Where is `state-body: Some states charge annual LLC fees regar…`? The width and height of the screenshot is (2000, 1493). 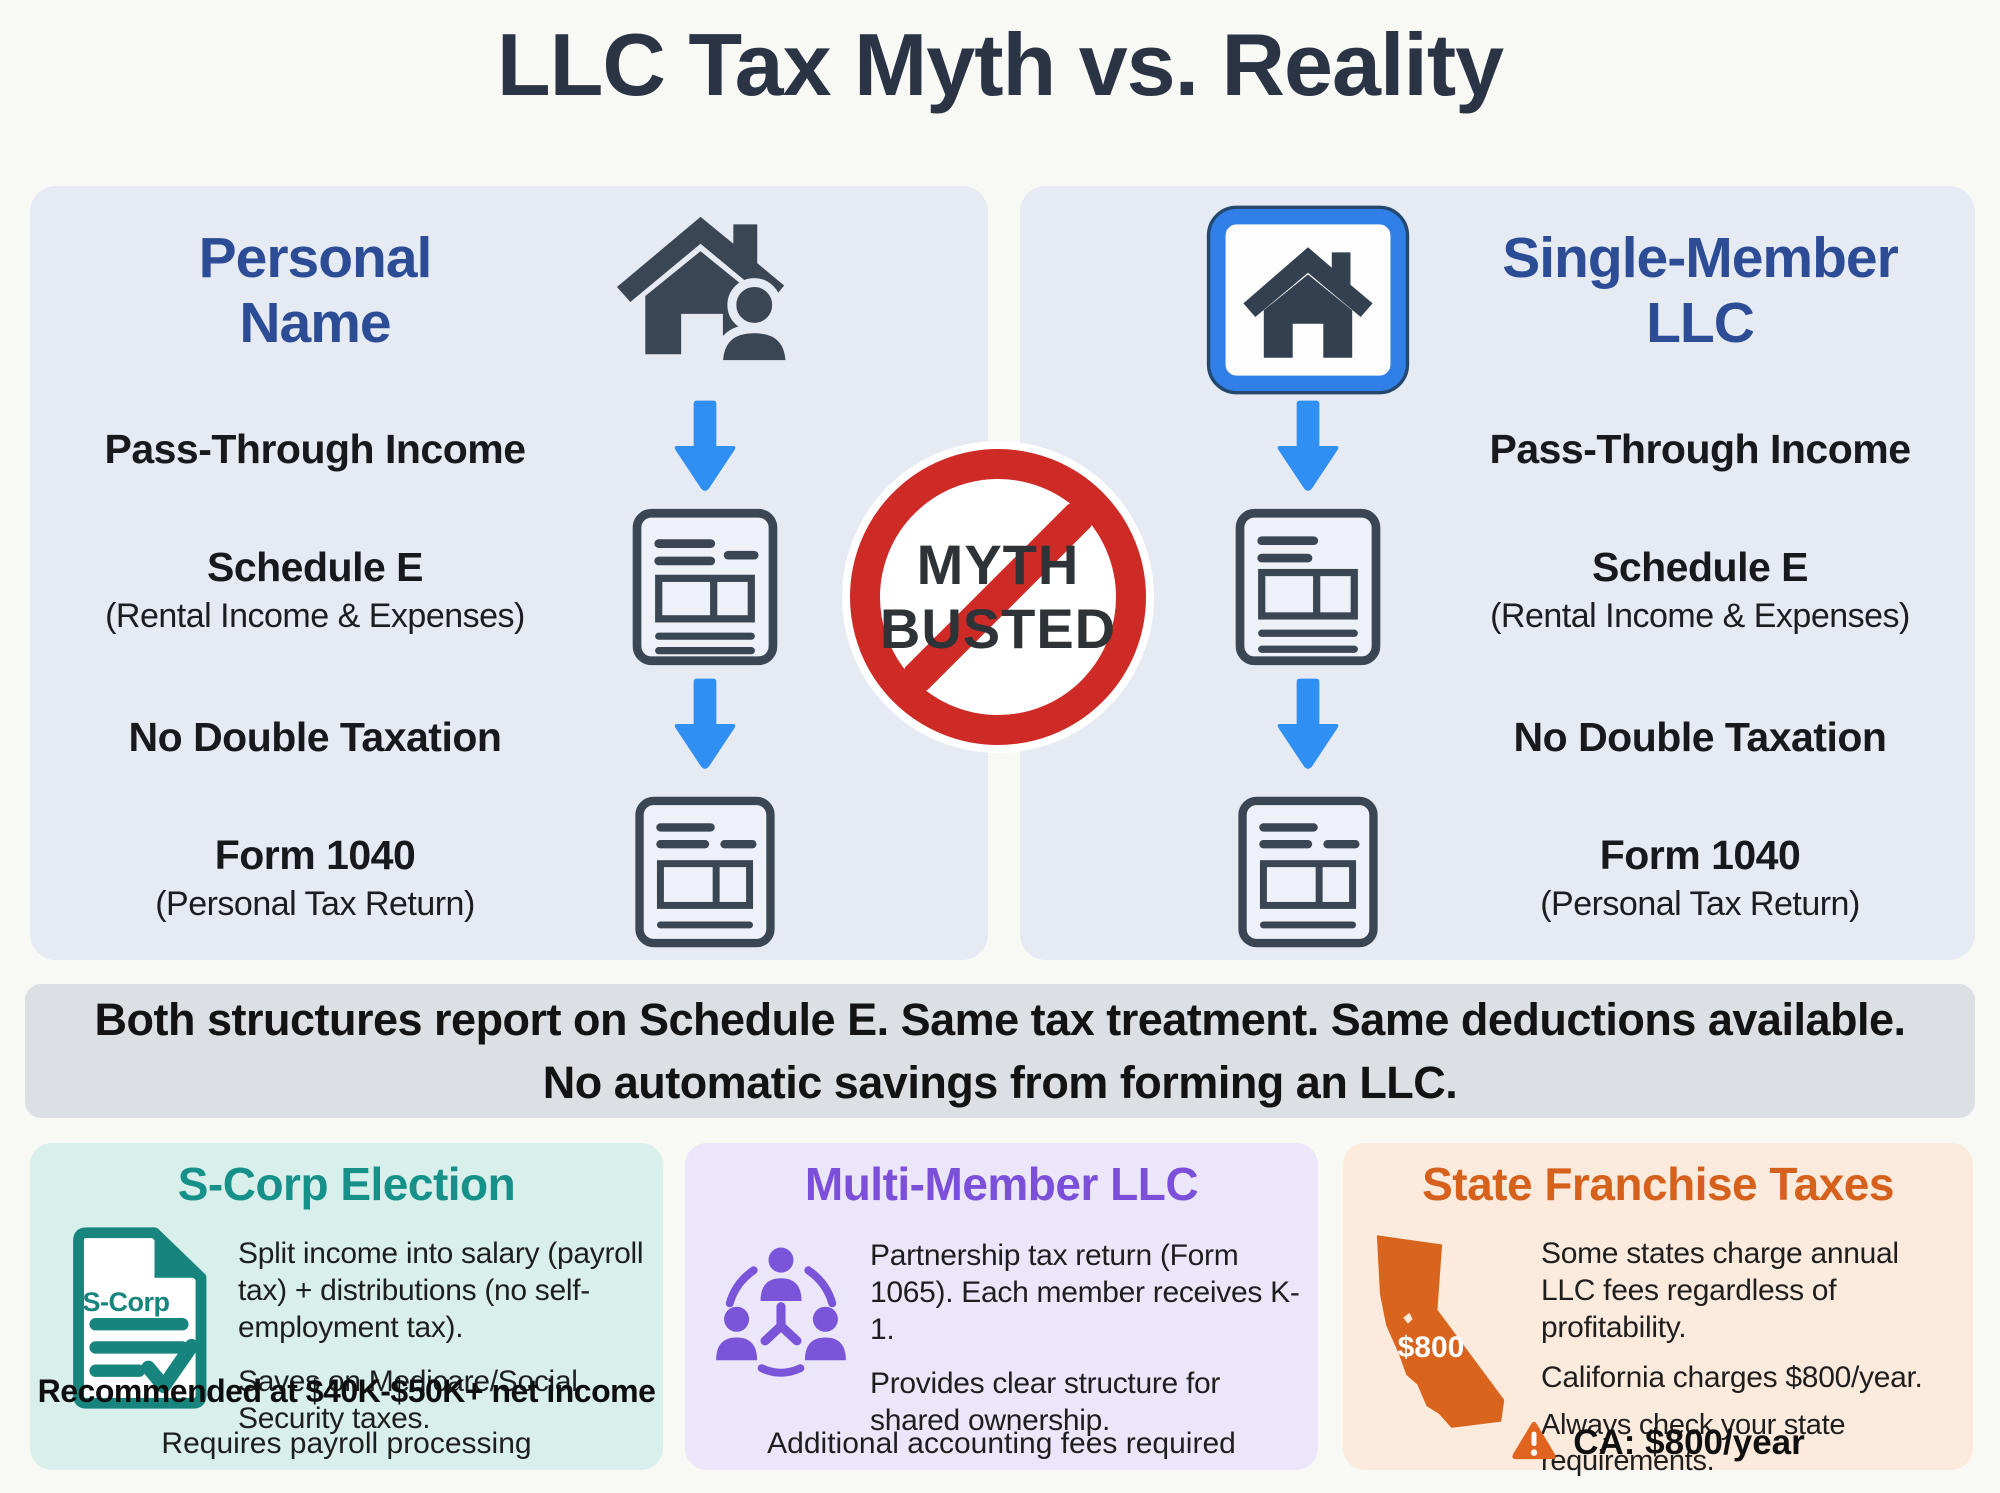 state-body: Some states charge annual LLC fees regar… is located at coordinates (1750, 1363).